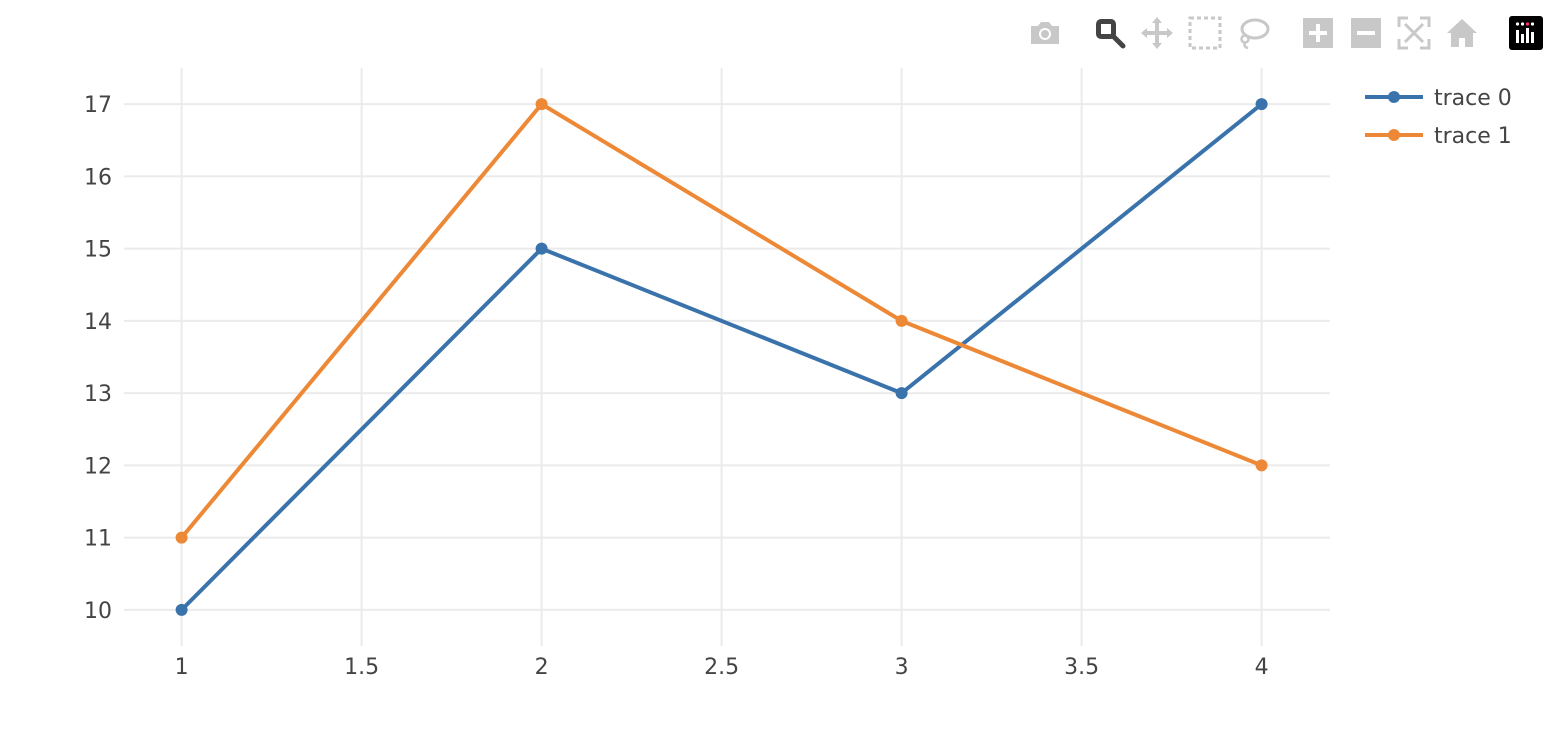 This screenshot has height=738, width=1556. I want to click on x-tick-label: 2, so click(542, 667).